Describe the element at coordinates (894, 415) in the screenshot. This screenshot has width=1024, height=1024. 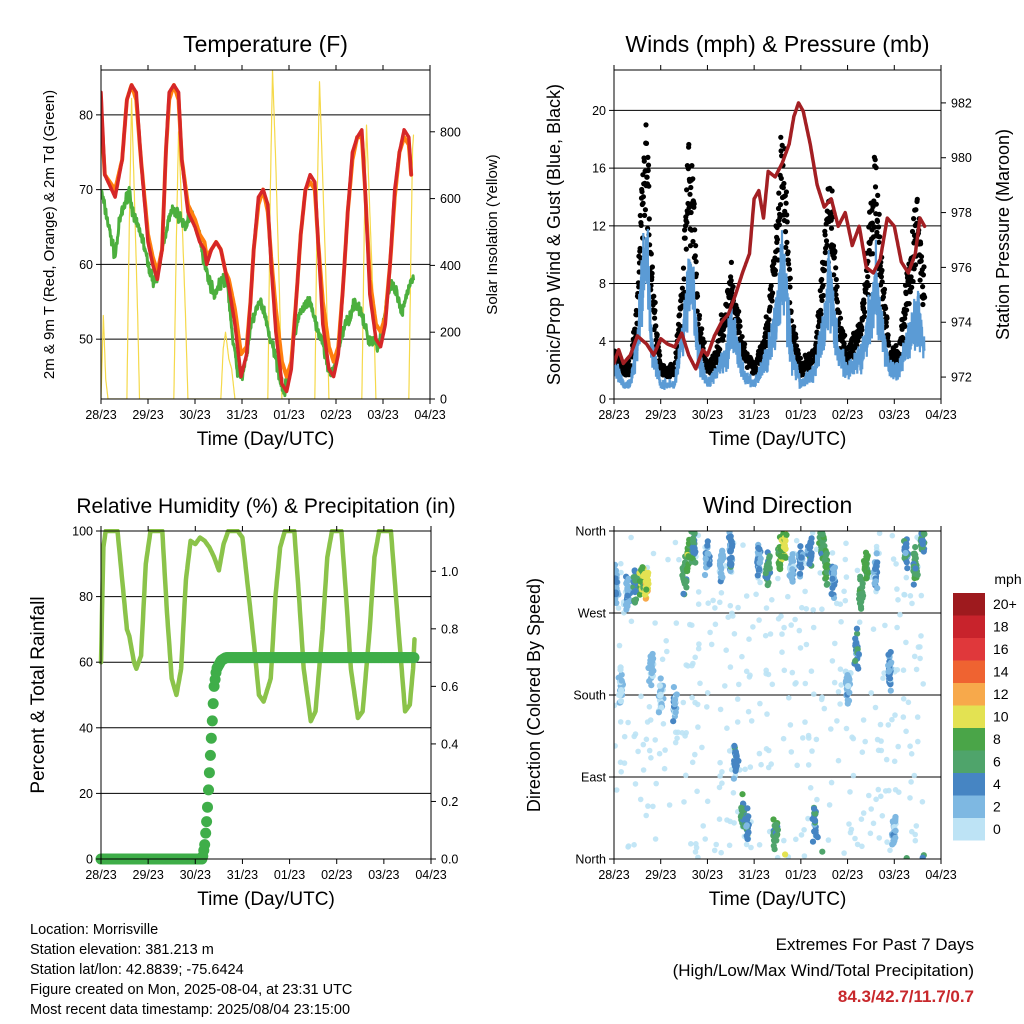
I see `x-tick-label: 03/23` at that location.